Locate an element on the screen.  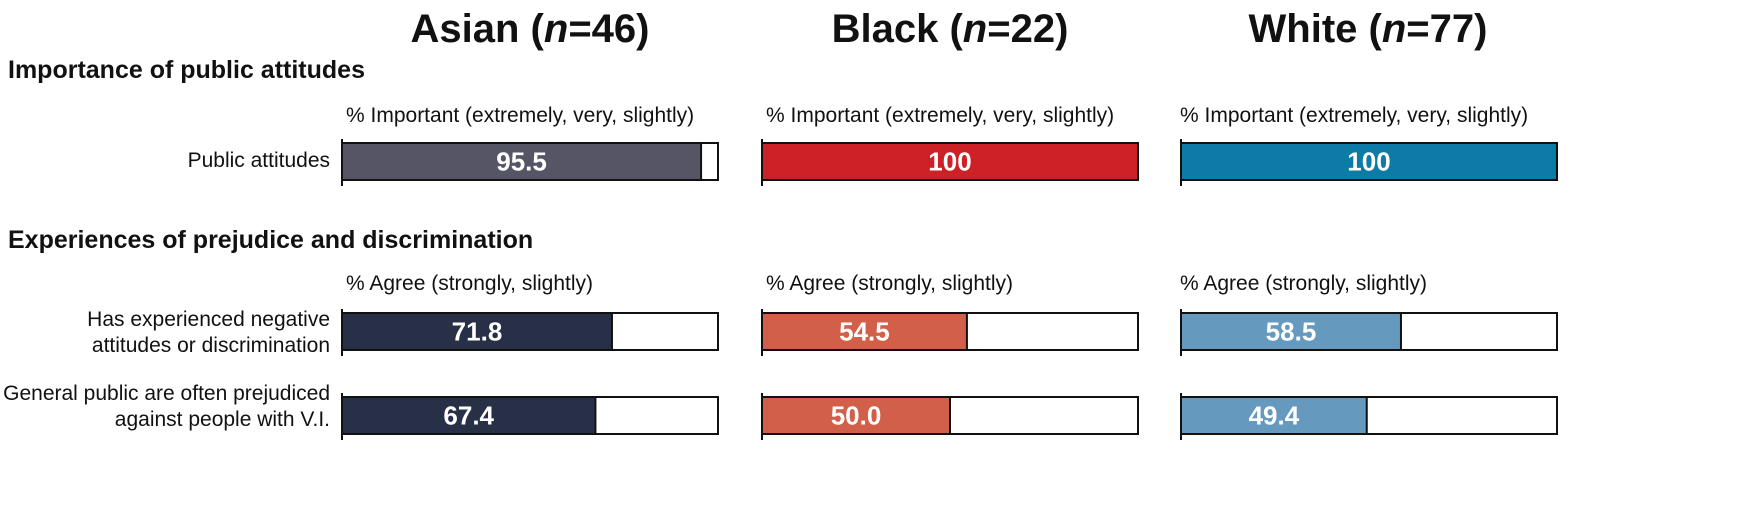
section-title-public-attitudes: Importance of public attitudes is located at coordinates (186, 70).